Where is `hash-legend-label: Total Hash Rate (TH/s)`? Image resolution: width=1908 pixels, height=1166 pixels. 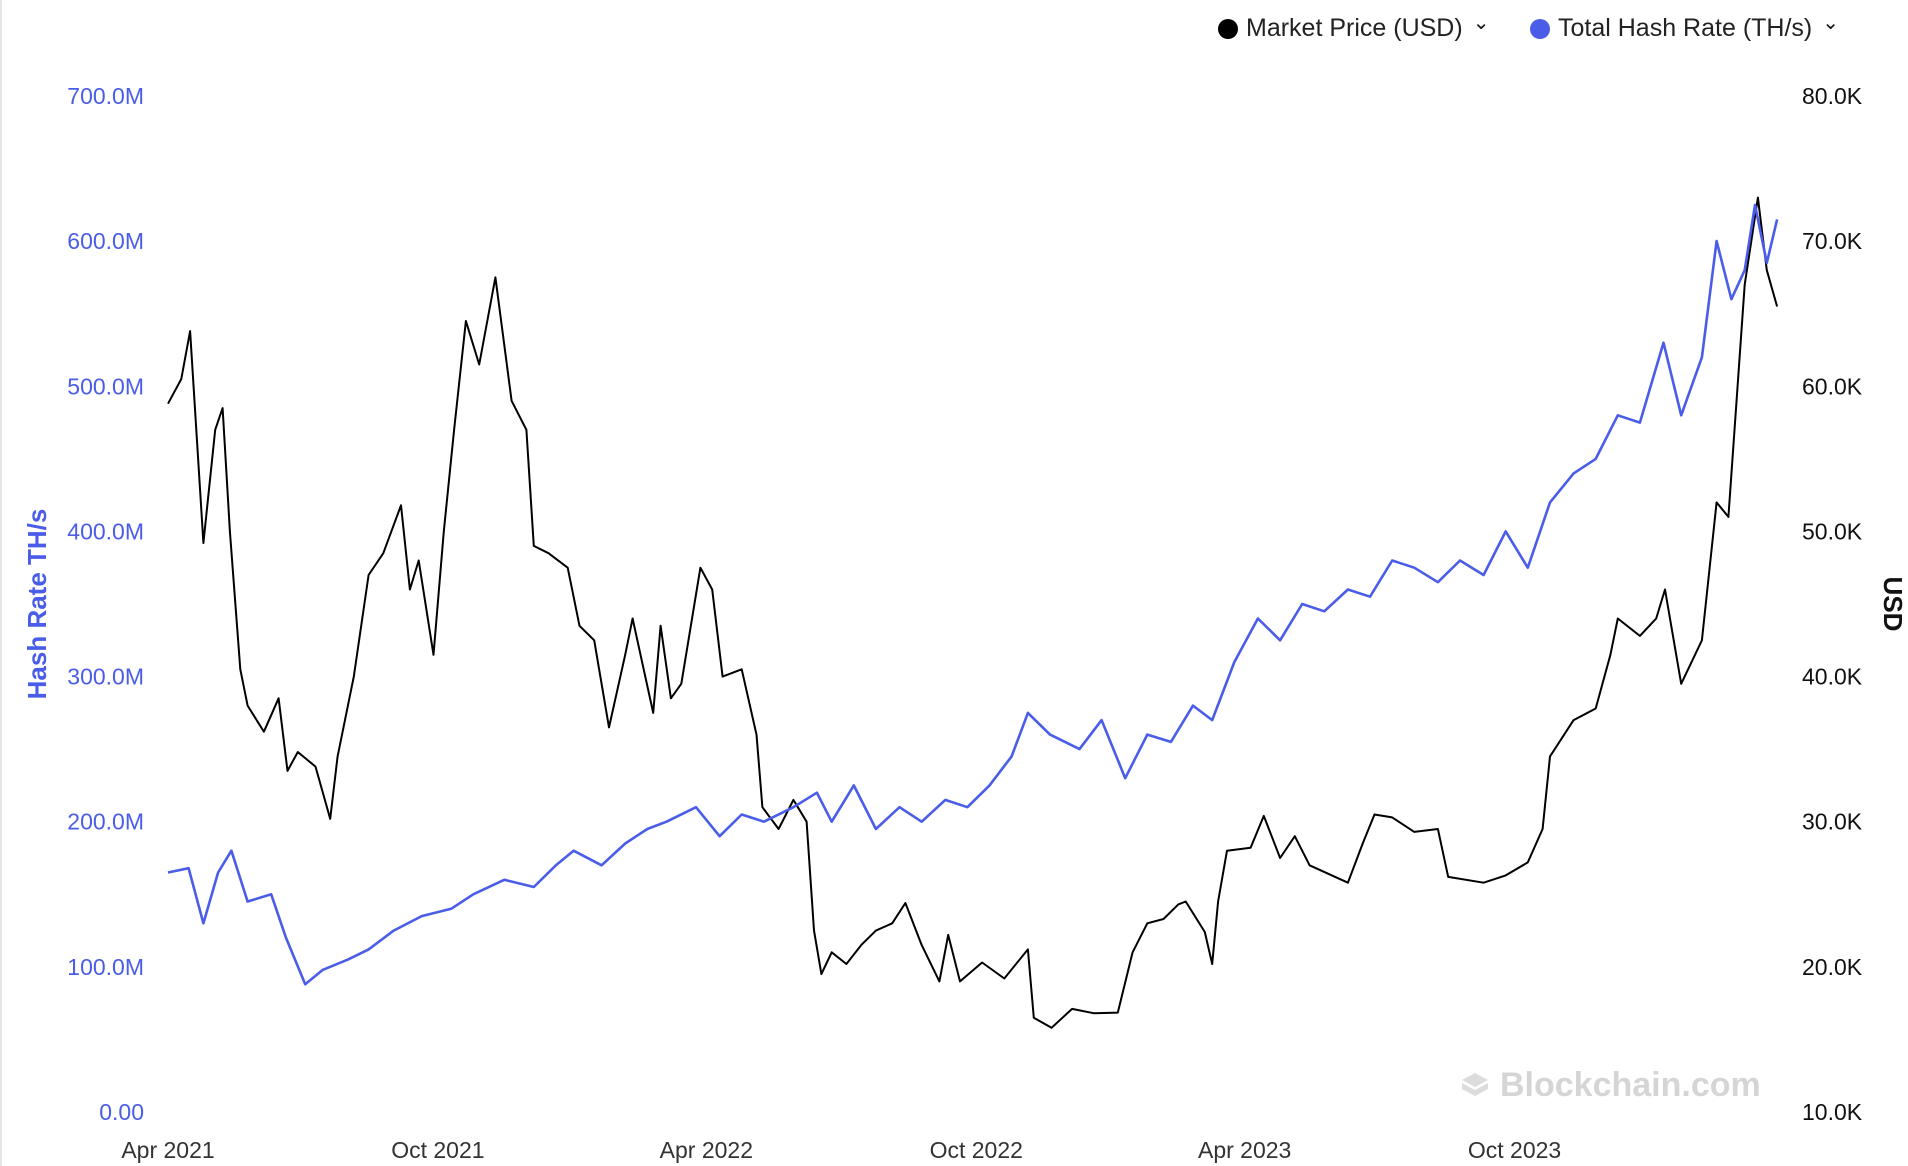
hash-legend-label: Total Hash Rate (TH/s) is located at coordinates (1685, 28).